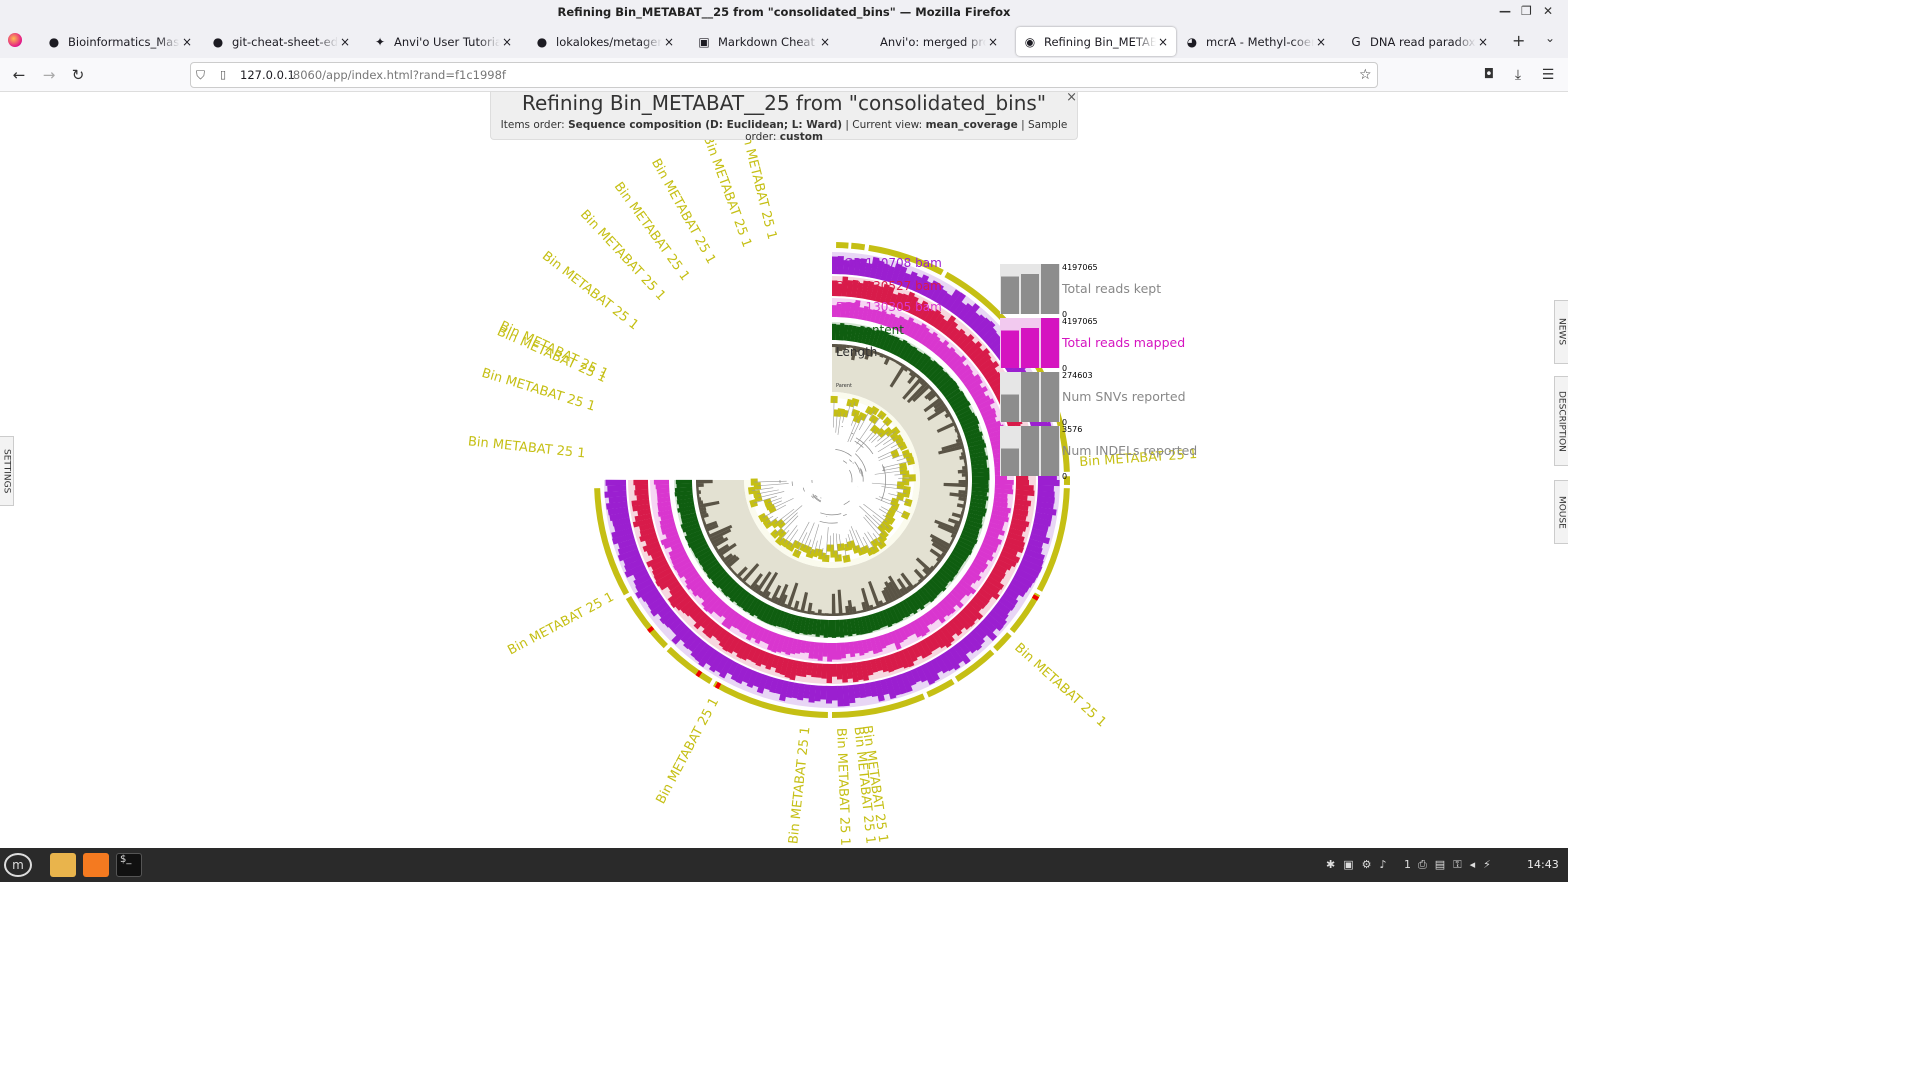 The image size is (1920, 1080). I want to click on firefox-taskbar-icon, so click(96, 865).